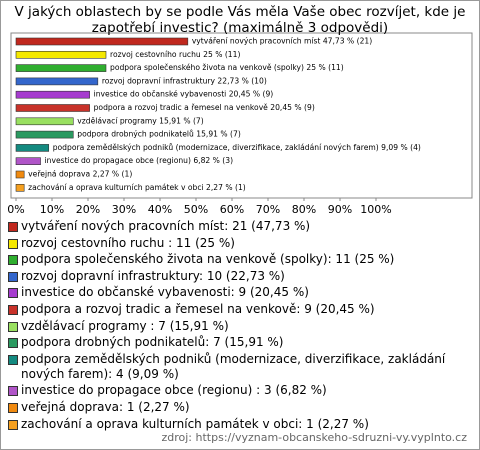  Describe the element at coordinates (160, 209) in the screenshot. I see `x-tick-label: 40%` at that location.